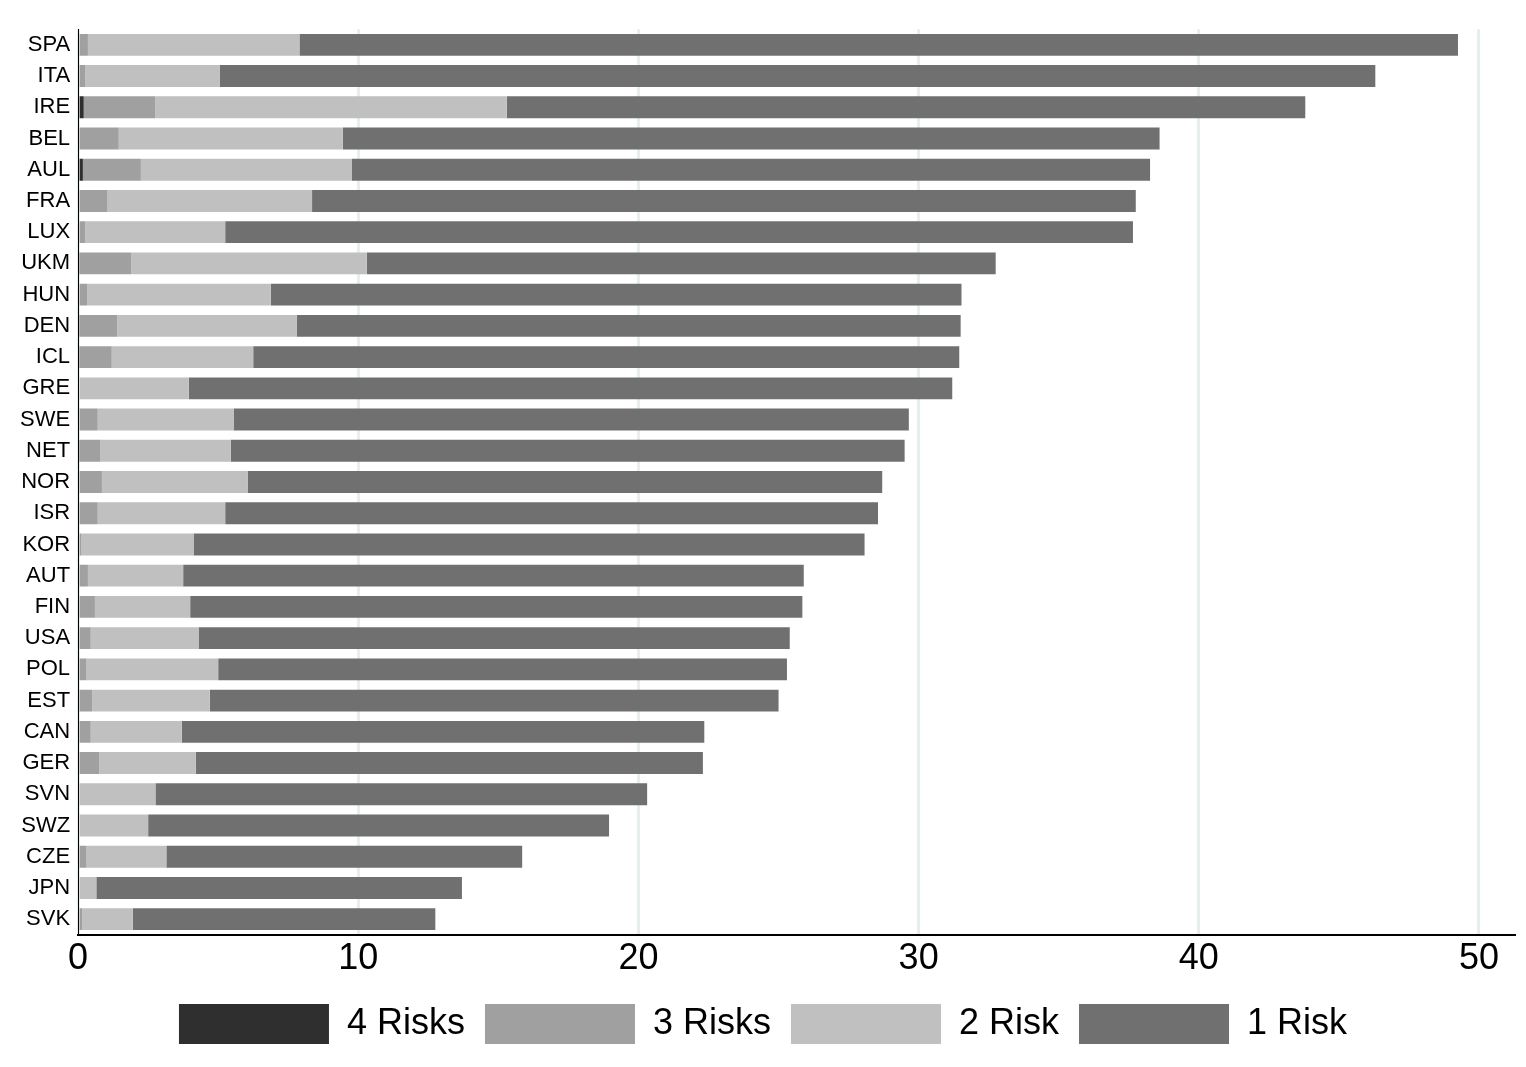  I want to click on y-tick-label: KOR, so click(46, 543).